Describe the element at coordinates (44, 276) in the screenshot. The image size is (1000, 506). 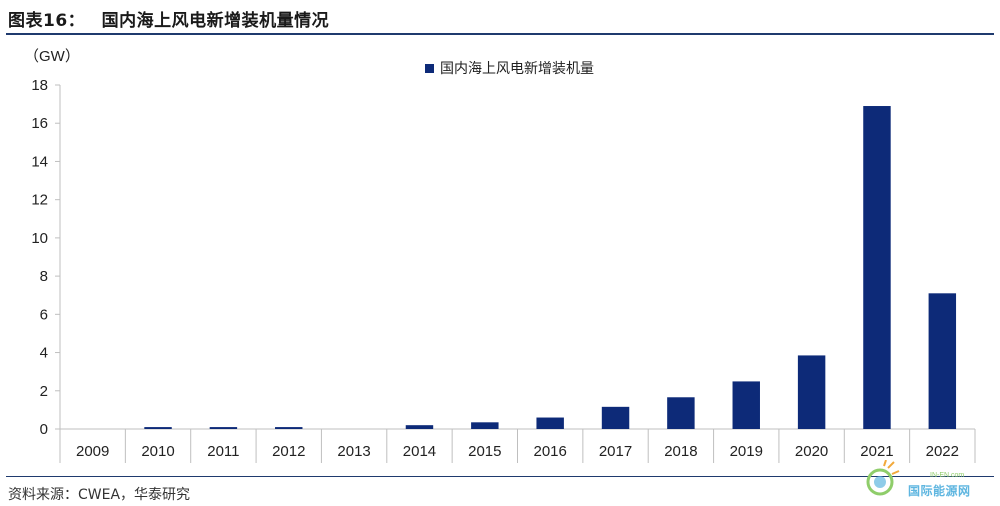
I see `y-tick-label: 8` at that location.